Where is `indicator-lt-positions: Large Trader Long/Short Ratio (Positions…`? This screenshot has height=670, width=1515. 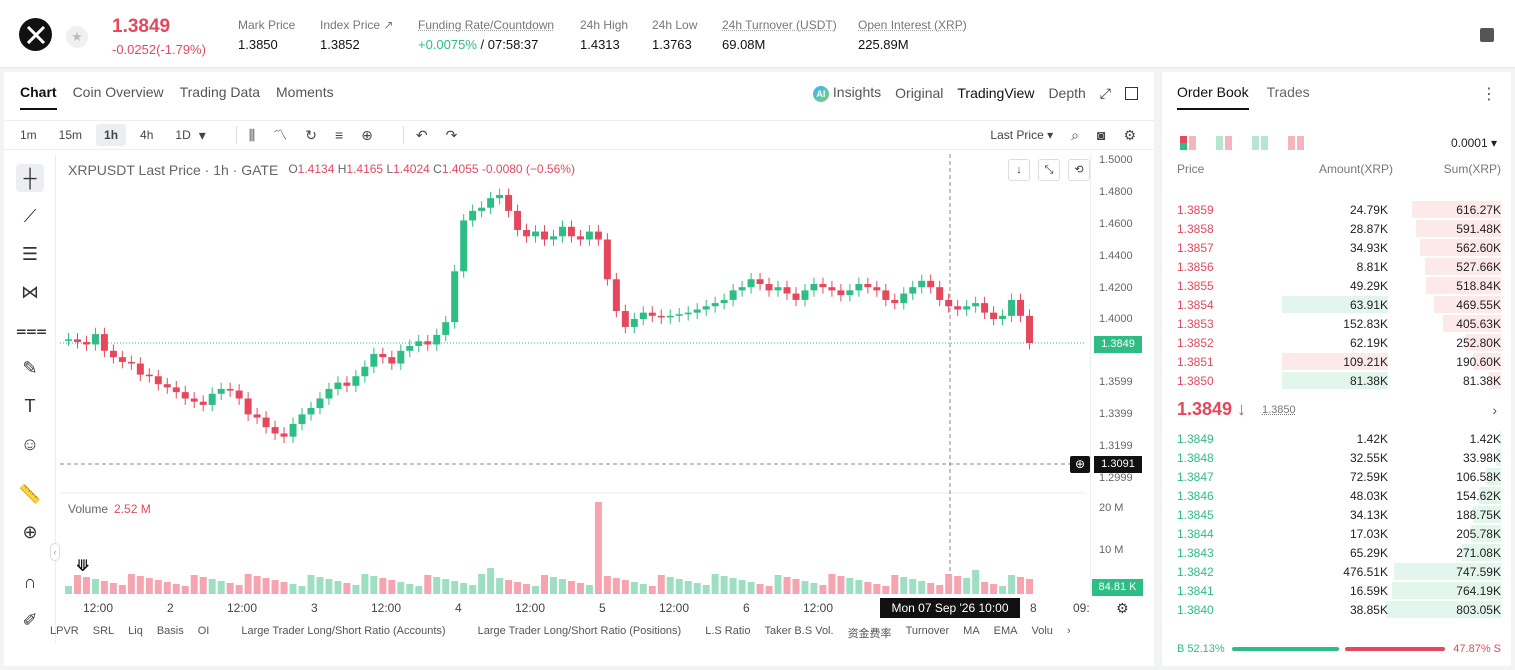
indicator-lt-positions: Large Trader Long/Short Ratio (Positions… is located at coordinates (579, 631).